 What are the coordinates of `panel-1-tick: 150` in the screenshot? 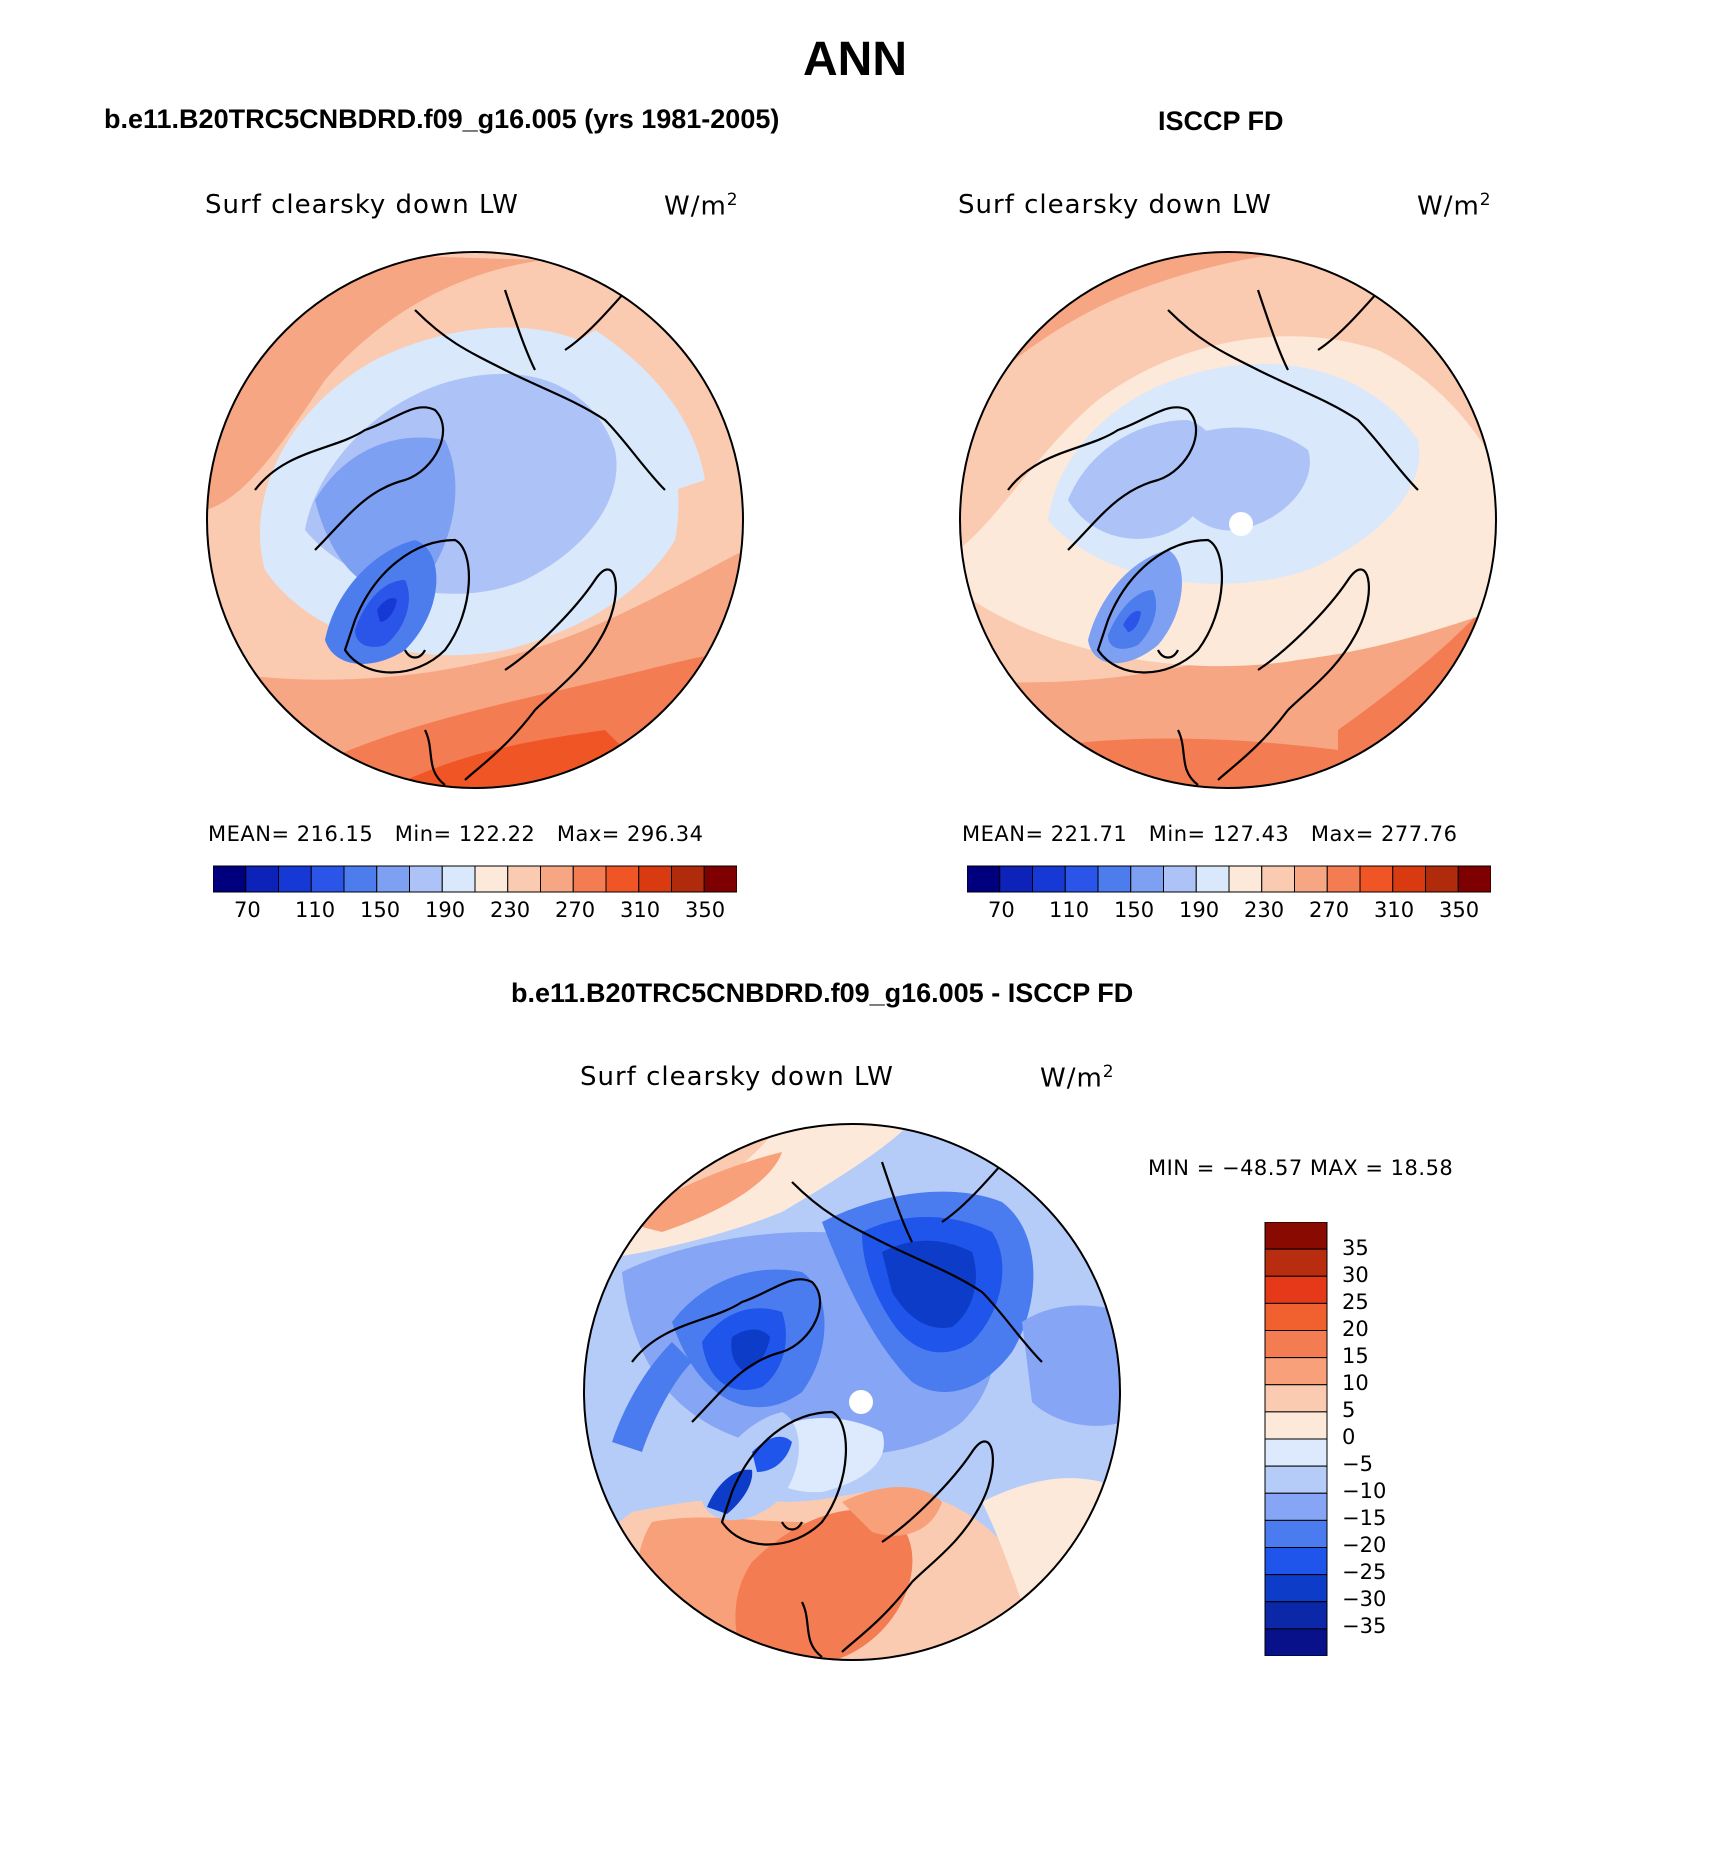 It's located at (380, 910).